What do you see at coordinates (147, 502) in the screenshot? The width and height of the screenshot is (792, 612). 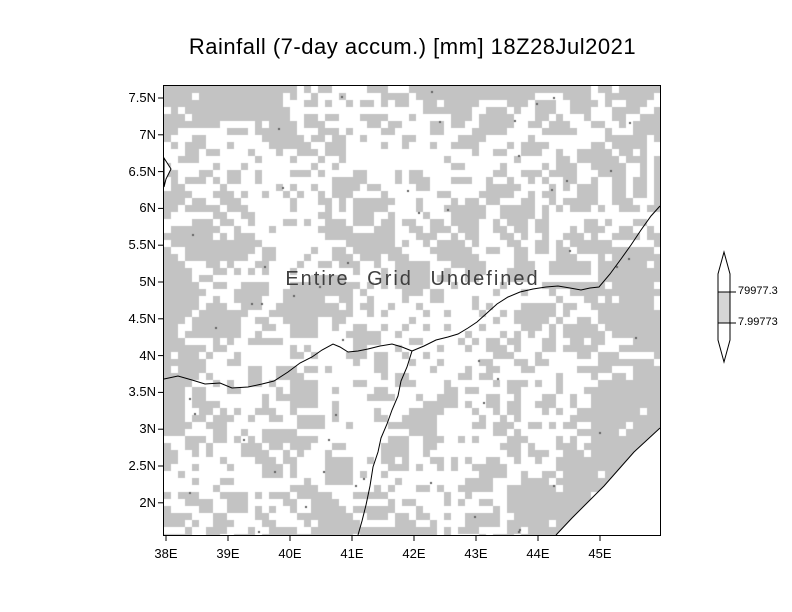 I see `y-tick-label: 2N` at bounding box center [147, 502].